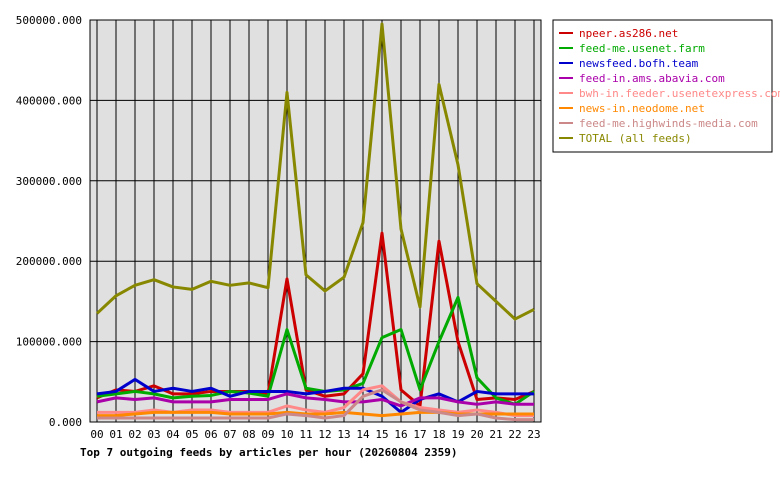 This screenshot has width=780, height=484. Describe the element at coordinates (642, 48) in the screenshot. I see `legend-label: feed-me.usenet.farm` at that location.